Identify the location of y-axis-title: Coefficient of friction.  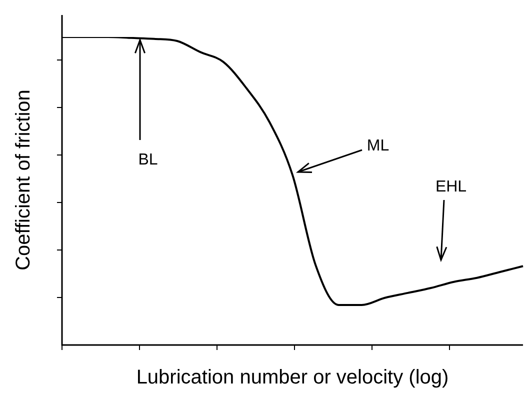
(23, 180).